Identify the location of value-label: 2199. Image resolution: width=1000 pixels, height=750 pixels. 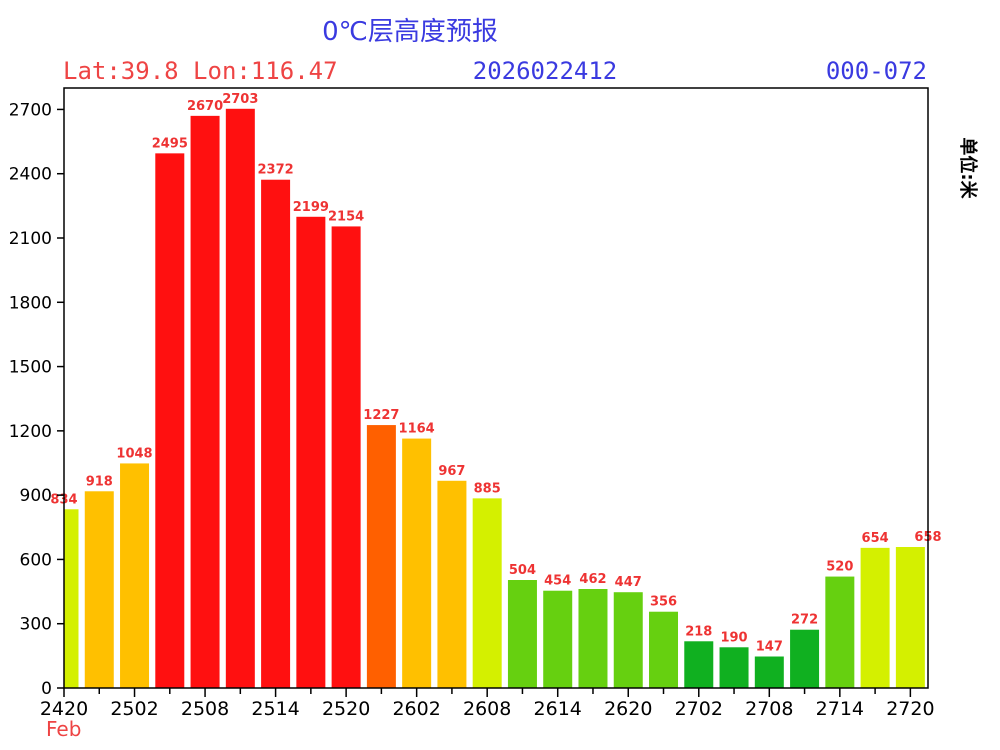
(311, 207).